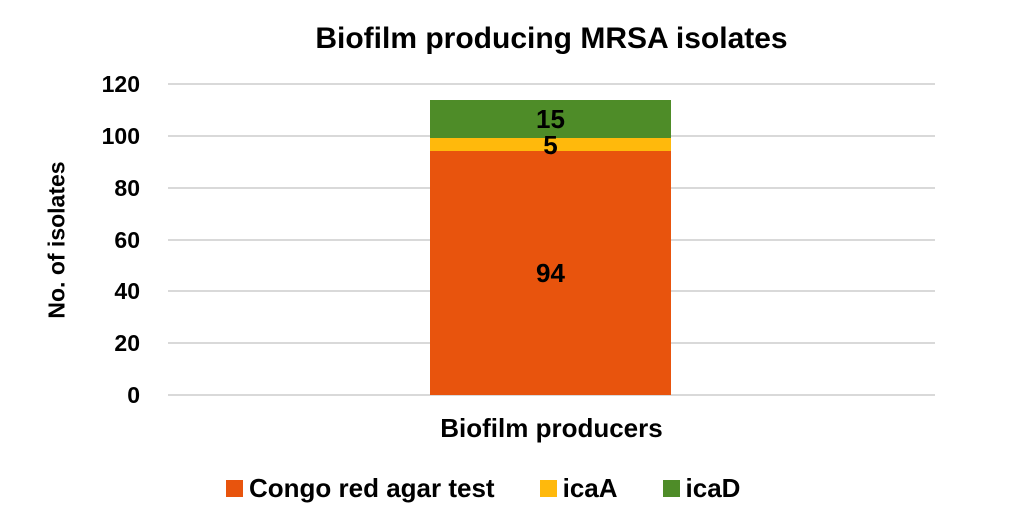 The image size is (1024, 510). What do you see at coordinates (120, 135) in the screenshot?
I see `y-tick-label-100: 100` at bounding box center [120, 135].